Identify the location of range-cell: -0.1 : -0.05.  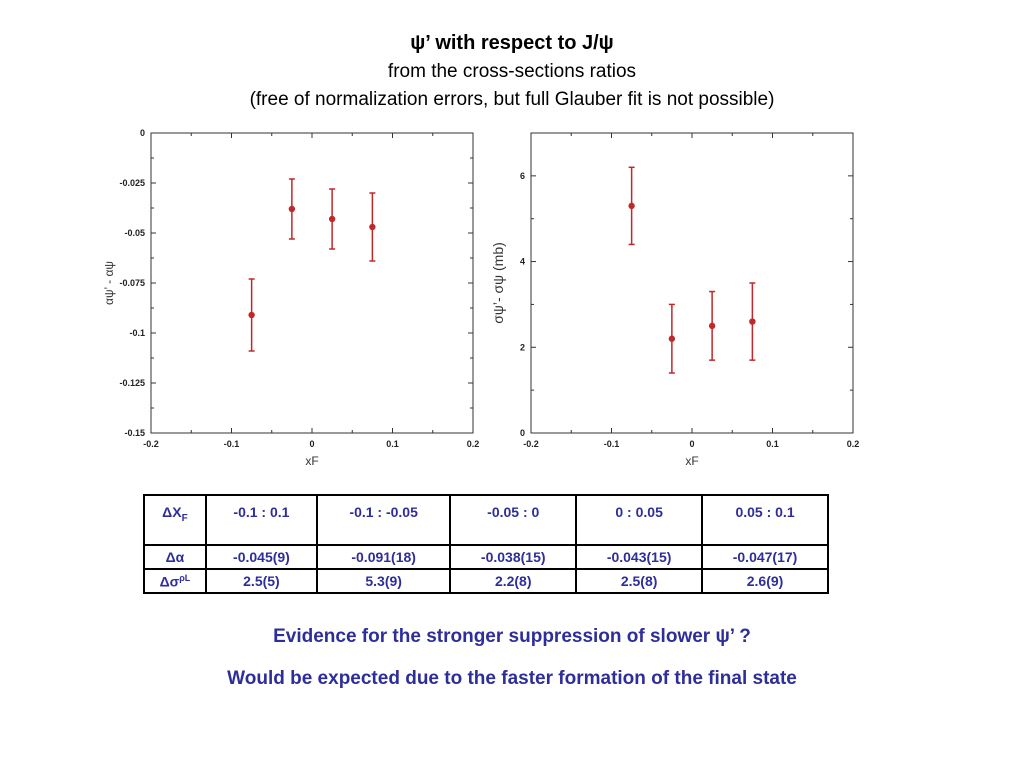
(384, 520).